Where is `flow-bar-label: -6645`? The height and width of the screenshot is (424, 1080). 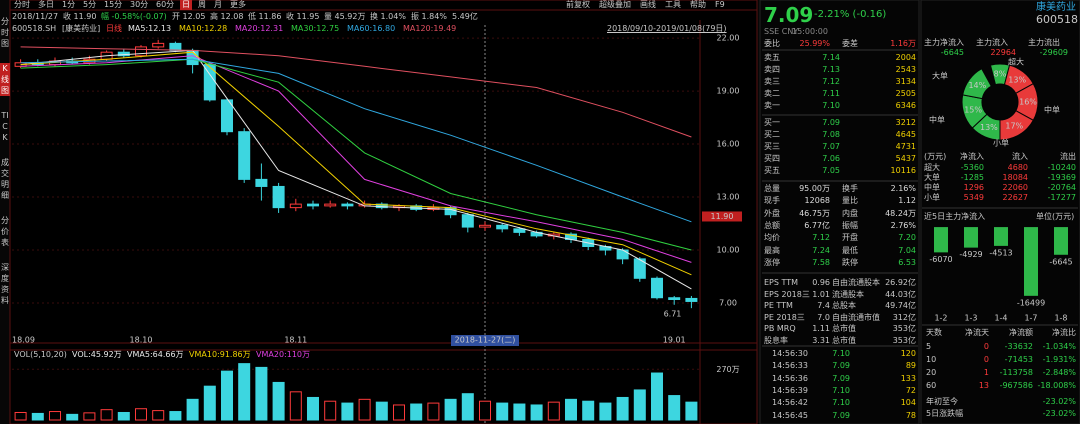 flow-bar-label: -6645 is located at coordinates (1060, 261).